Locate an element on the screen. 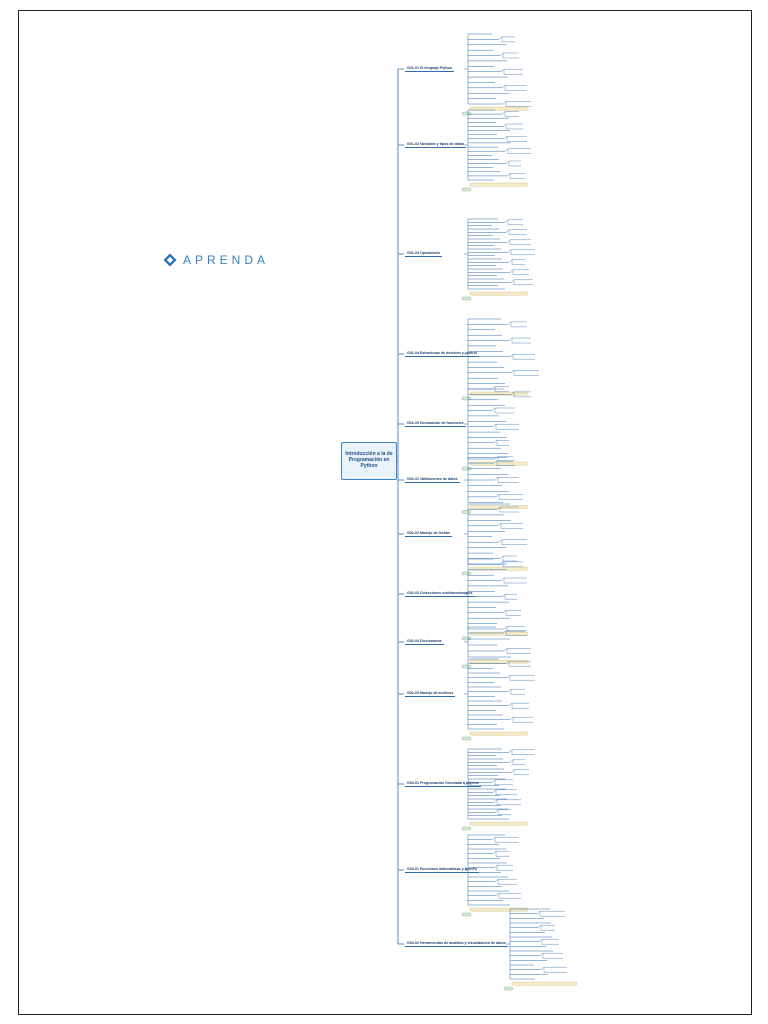 The height and width of the screenshot is (1024, 768). branch-label: G02-05 Manejo de archivos is located at coordinates (430, 694).